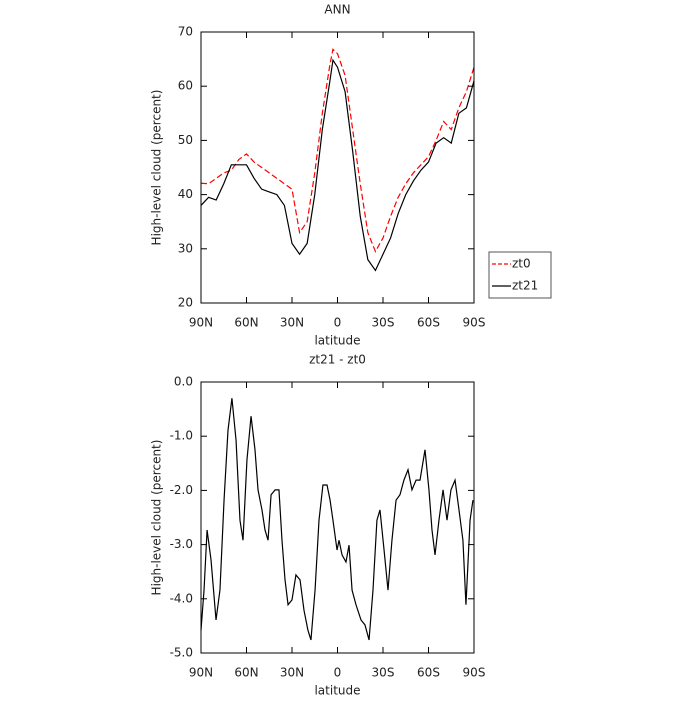 The image size is (700, 704). I want to click on chart-title: ANN, so click(337, 10).